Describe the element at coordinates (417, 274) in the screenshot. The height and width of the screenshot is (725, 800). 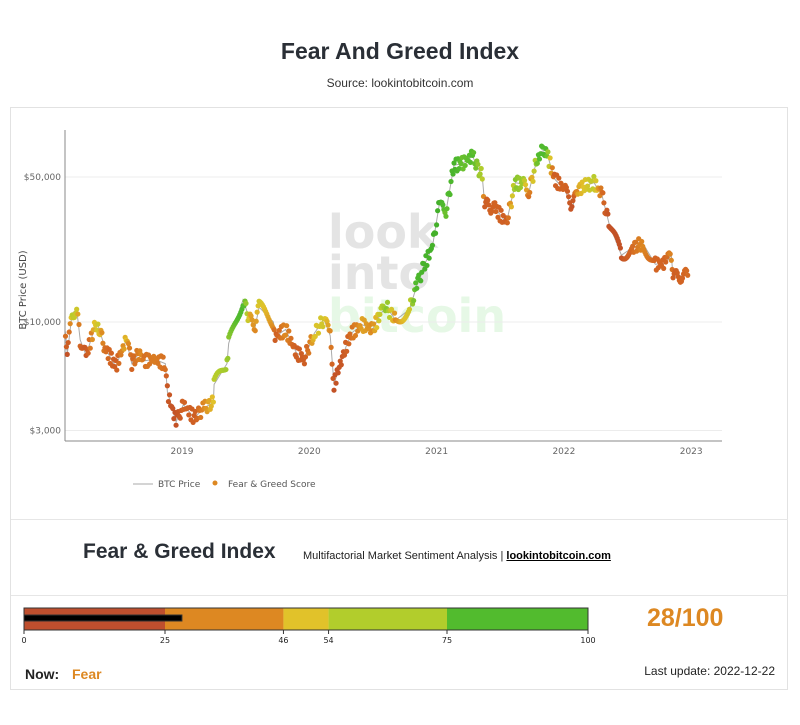
I see `watermark-logo: look into bitcoin` at that location.